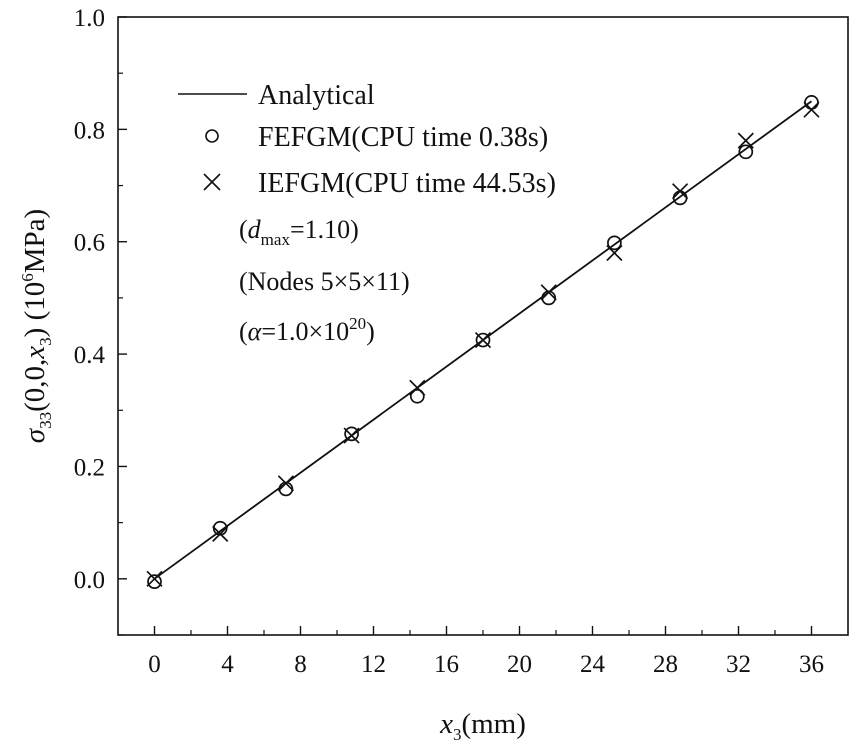 This screenshot has height=752, width=864. What do you see at coordinates (35, 241) in the screenshot?
I see `y-axis-unit-post: MPa)` at bounding box center [35, 241].